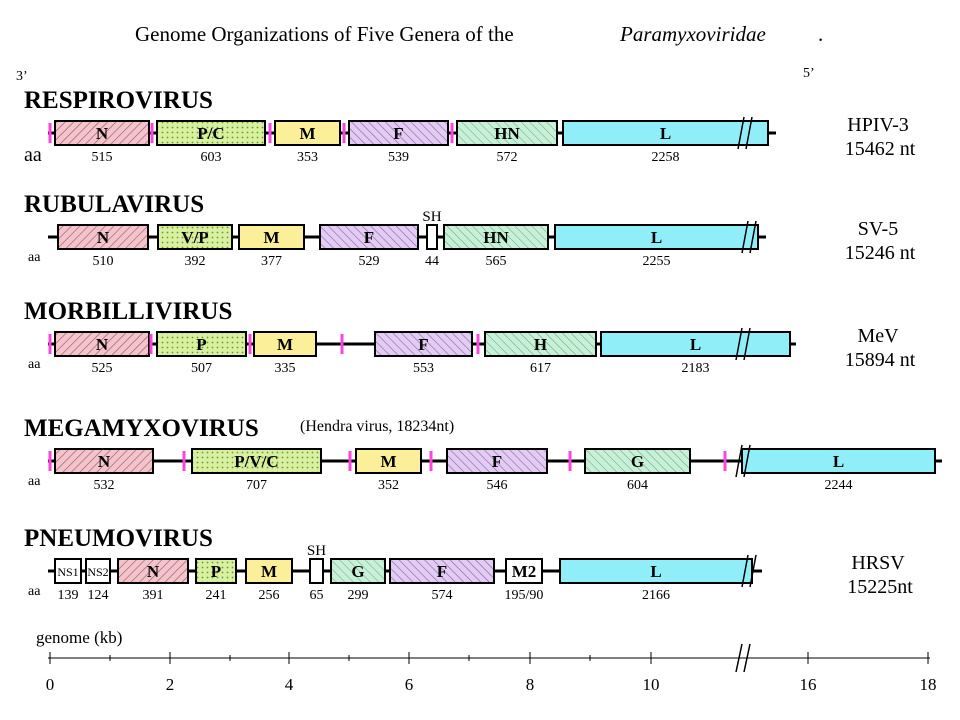 The image size is (960, 720). I want to click on gene-box: N 532, so click(104, 470).